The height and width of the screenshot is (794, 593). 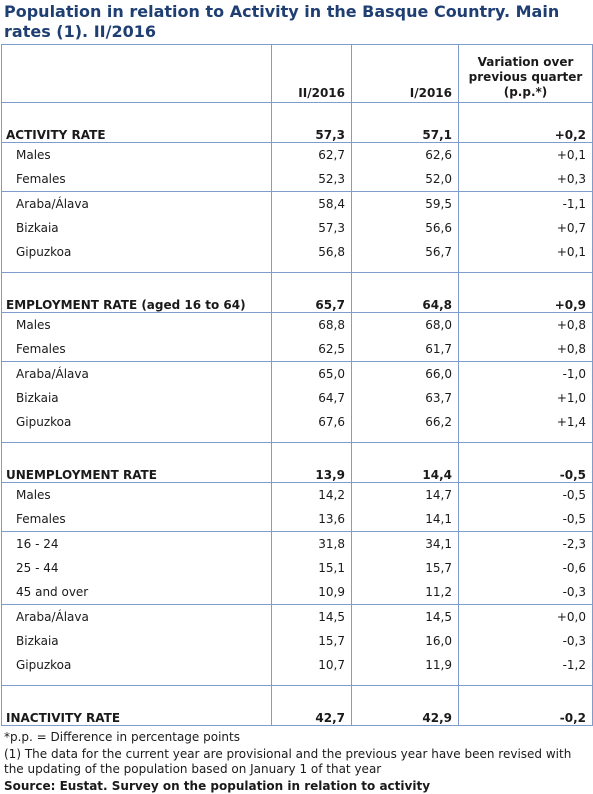 I want to click on value-variation: -0,3, so click(x=525, y=641).